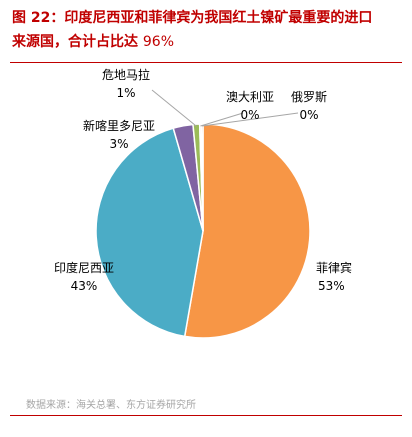 The height and width of the screenshot is (437, 412). Describe the element at coordinates (126, 74) in the screenshot. I see `slice-name-label: 危地马拉` at that location.